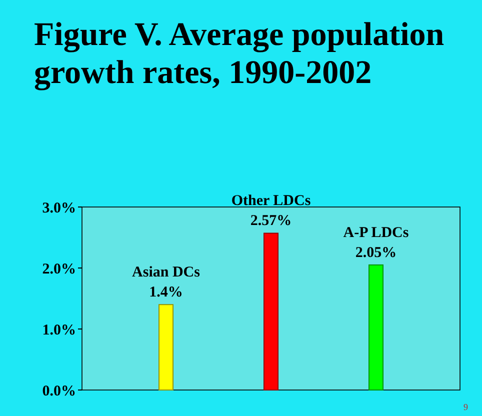 The width and height of the screenshot is (482, 416). Describe the element at coordinates (466, 407) in the screenshot. I see `text: 9` at that location.